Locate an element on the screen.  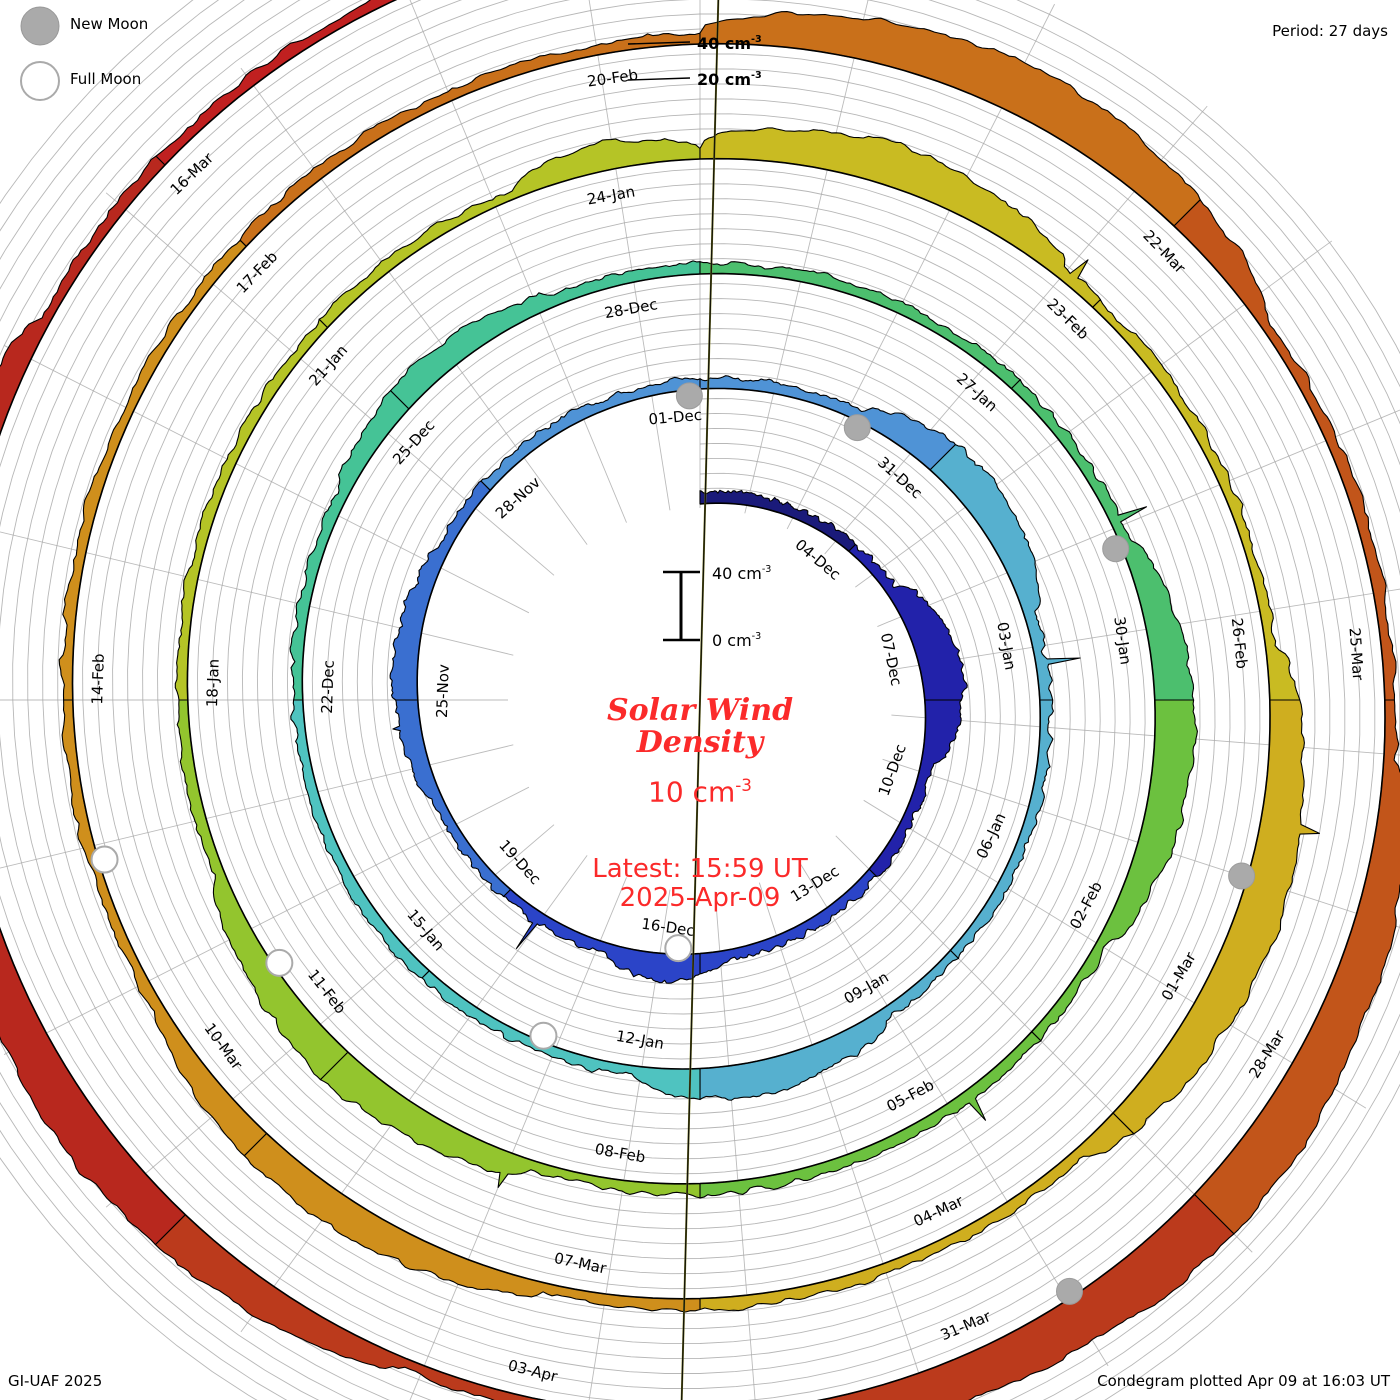
scale-bottom-label: 0 cm-3 is located at coordinates (736, 640).